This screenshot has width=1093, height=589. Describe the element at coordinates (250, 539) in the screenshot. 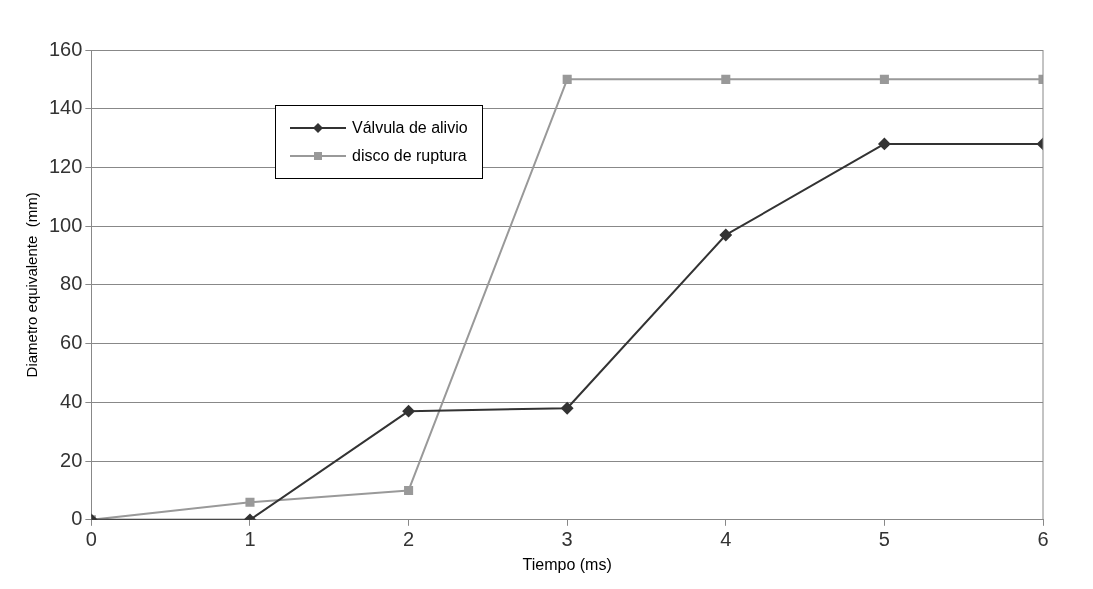

I see `x-tick-label: 1` at that location.